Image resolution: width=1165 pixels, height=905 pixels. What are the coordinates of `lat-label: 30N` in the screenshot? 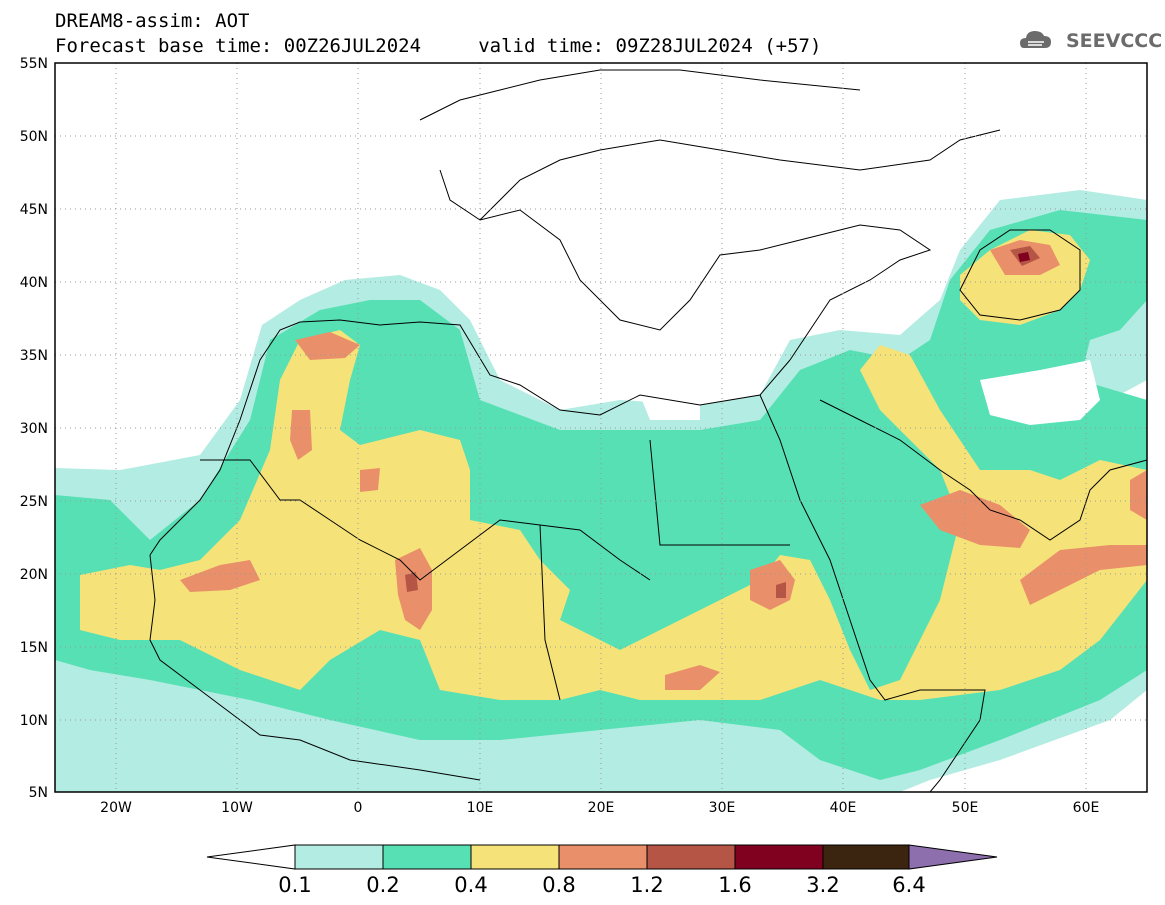 It's located at (34, 429).